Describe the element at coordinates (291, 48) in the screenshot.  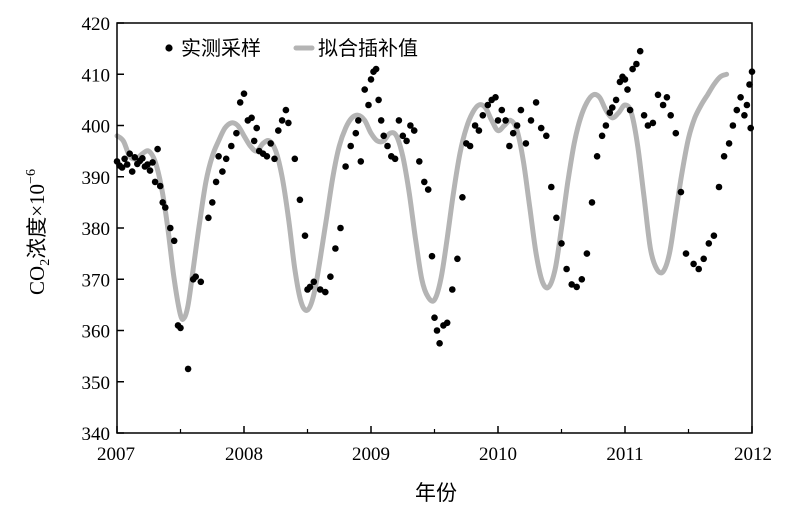
I see `legend: 实测采样 拟合插补值` at that location.